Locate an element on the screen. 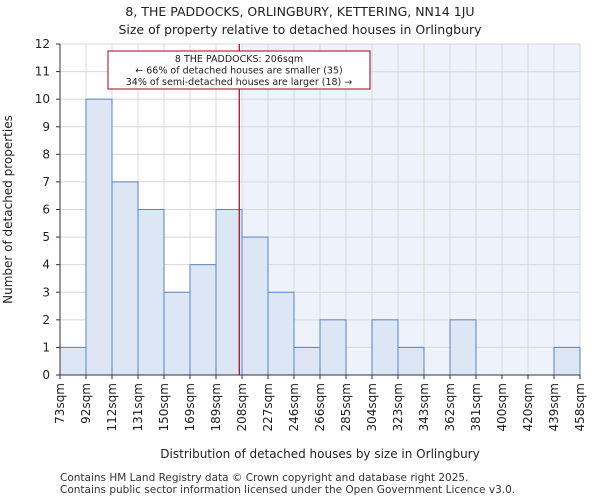 The height and width of the screenshot is (500, 600). x-tick-label: 208sqm is located at coordinates (242, 407).